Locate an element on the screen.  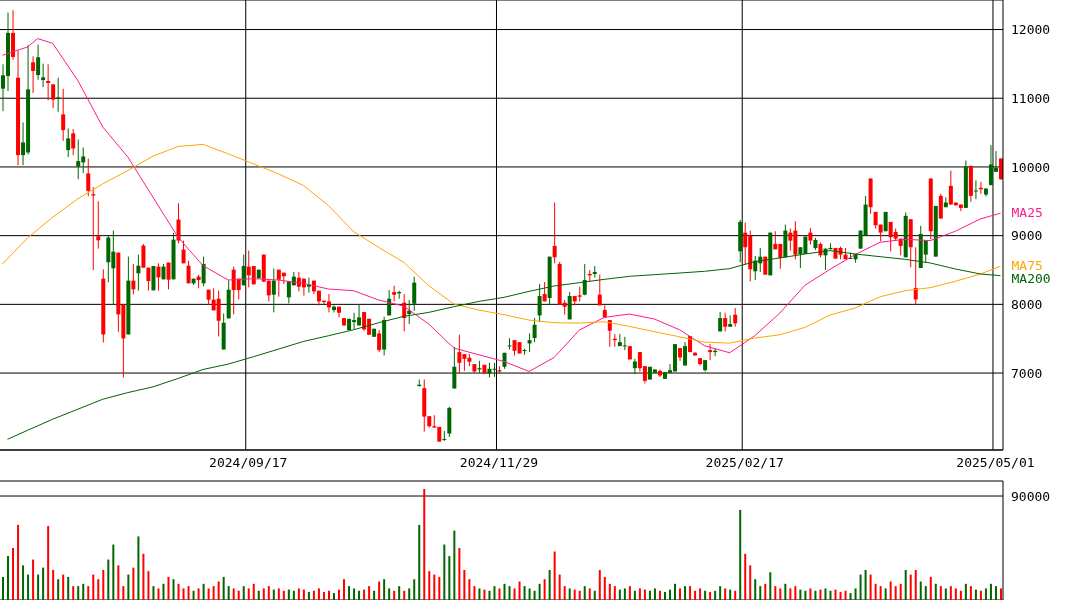
x-tick-label: 2024/09/17 is located at coordinates (248, 463).